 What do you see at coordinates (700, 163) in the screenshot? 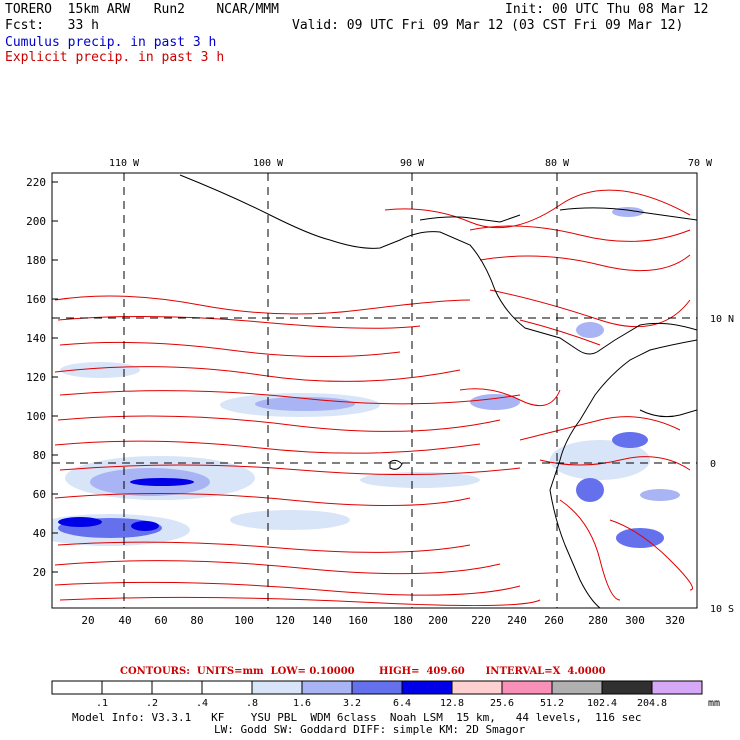
I see `lon-label: 70 W` at bounding box center [700, 163].